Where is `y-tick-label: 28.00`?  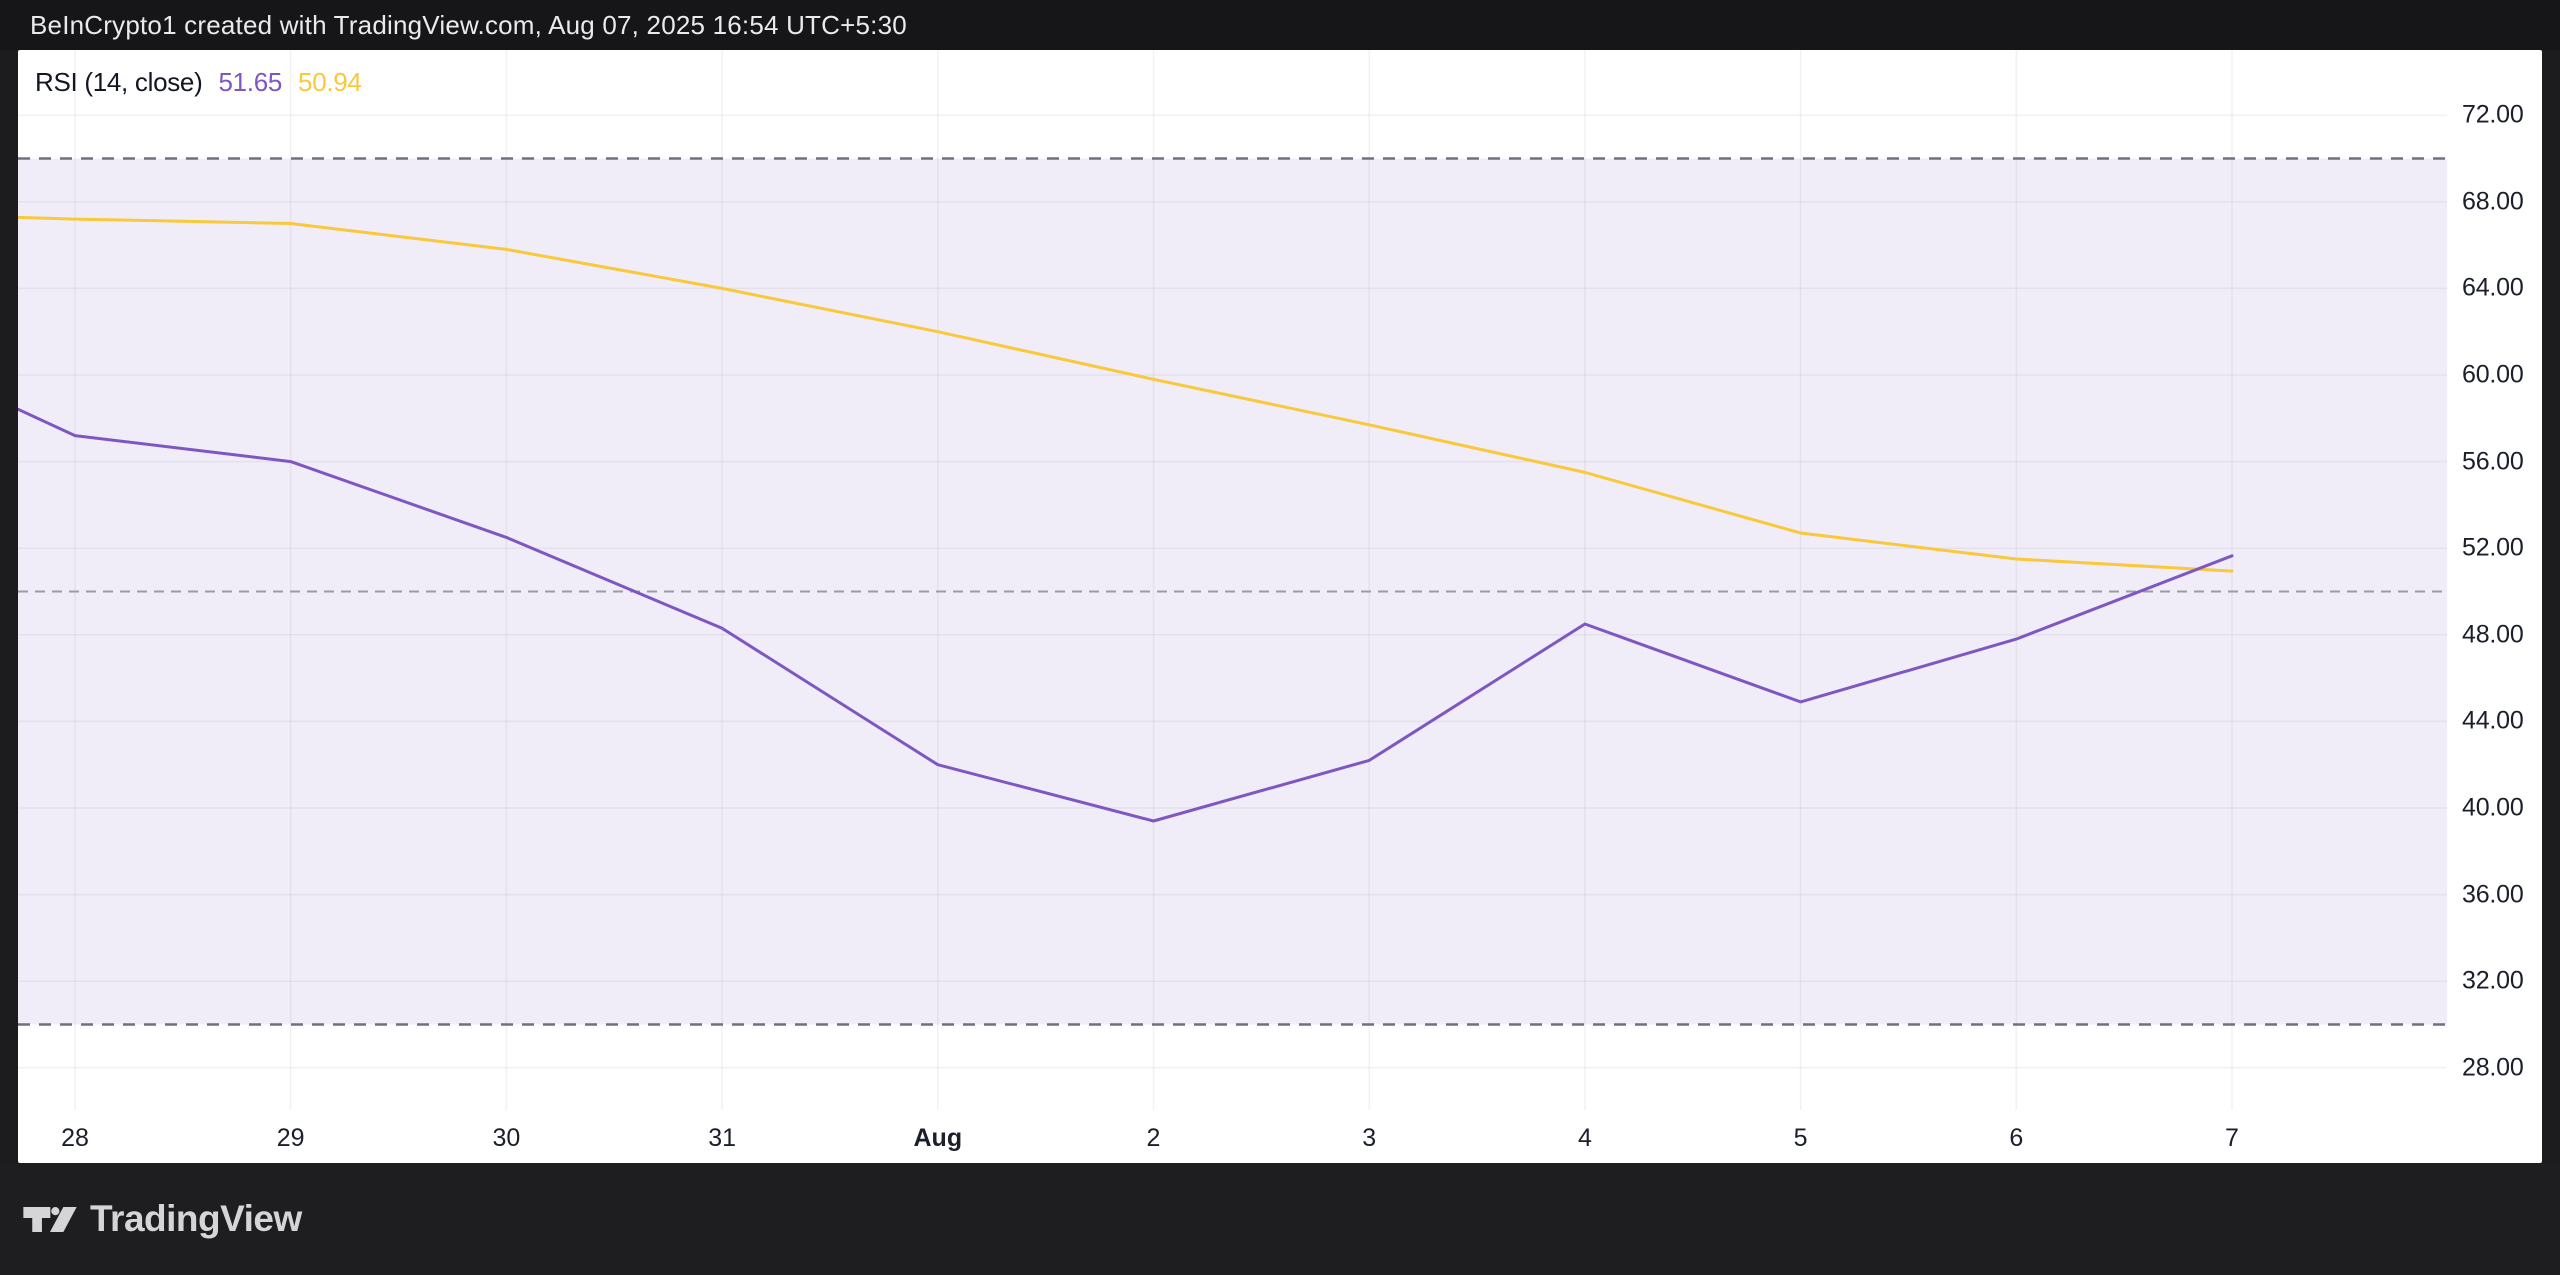 y-tick-label: 28.00 is located at coordinates (2493, 1067).